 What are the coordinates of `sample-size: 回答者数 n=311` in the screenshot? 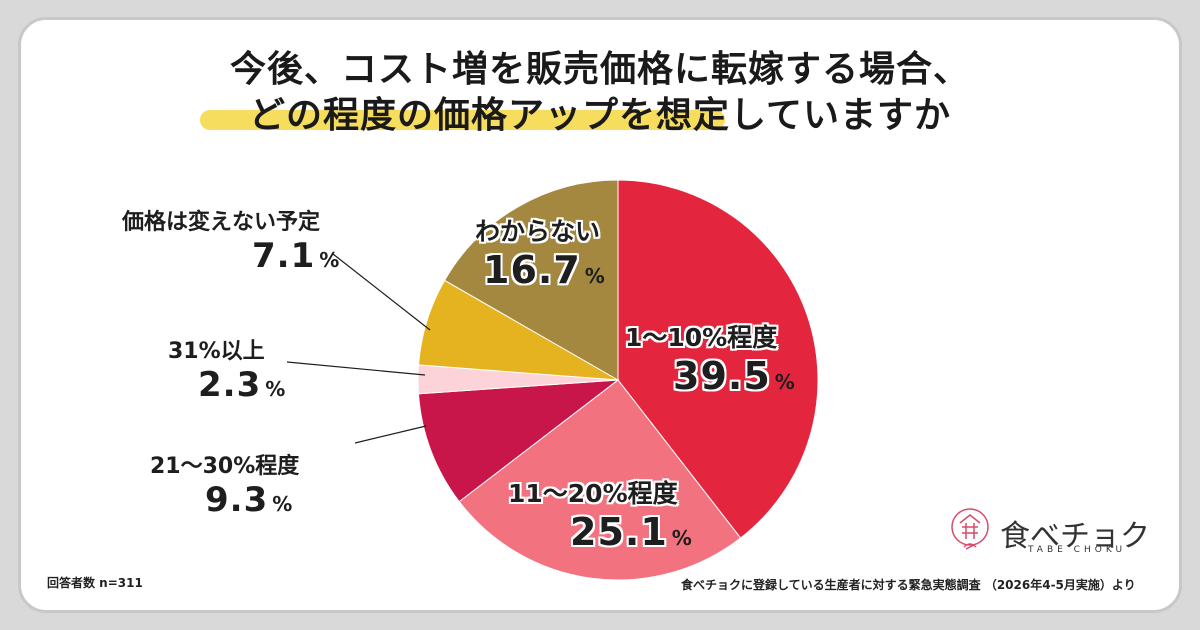 It's located at (95, 583).